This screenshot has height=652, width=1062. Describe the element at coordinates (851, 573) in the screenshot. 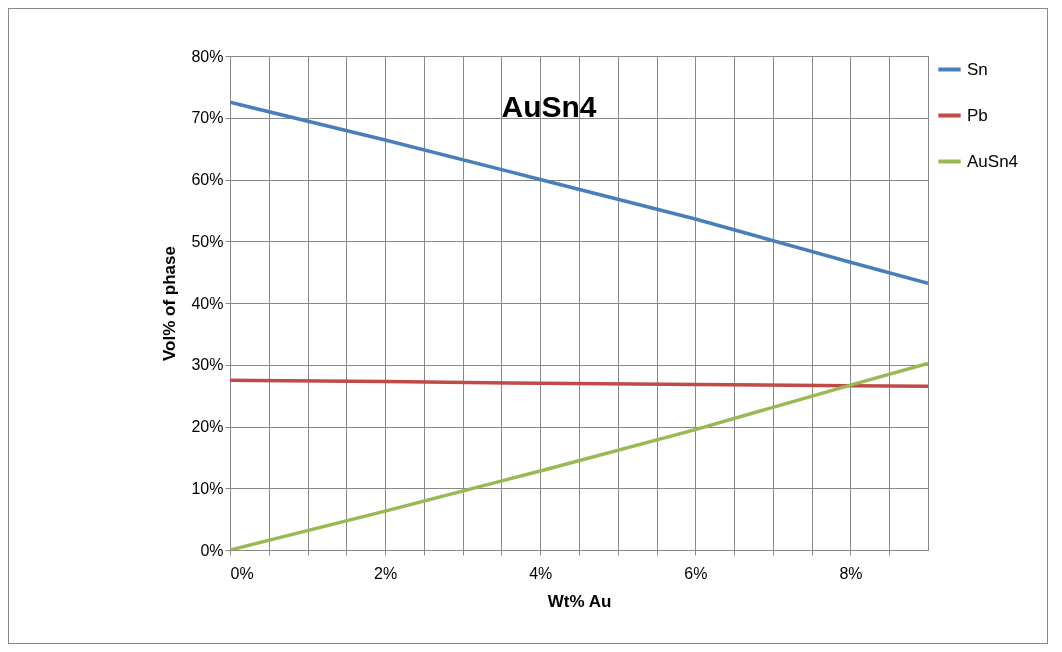

I see `x-tick-label: 8%` at that location.